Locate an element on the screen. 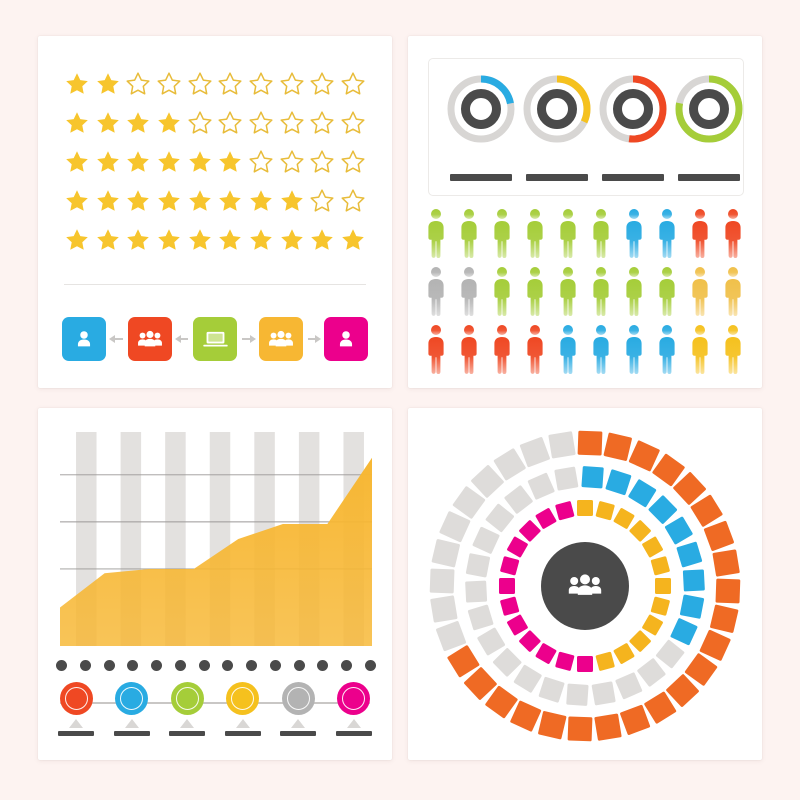 Image resolution: width=800 pixels, height=800 pixels. arrow-head is located at coordinates (112, 338).